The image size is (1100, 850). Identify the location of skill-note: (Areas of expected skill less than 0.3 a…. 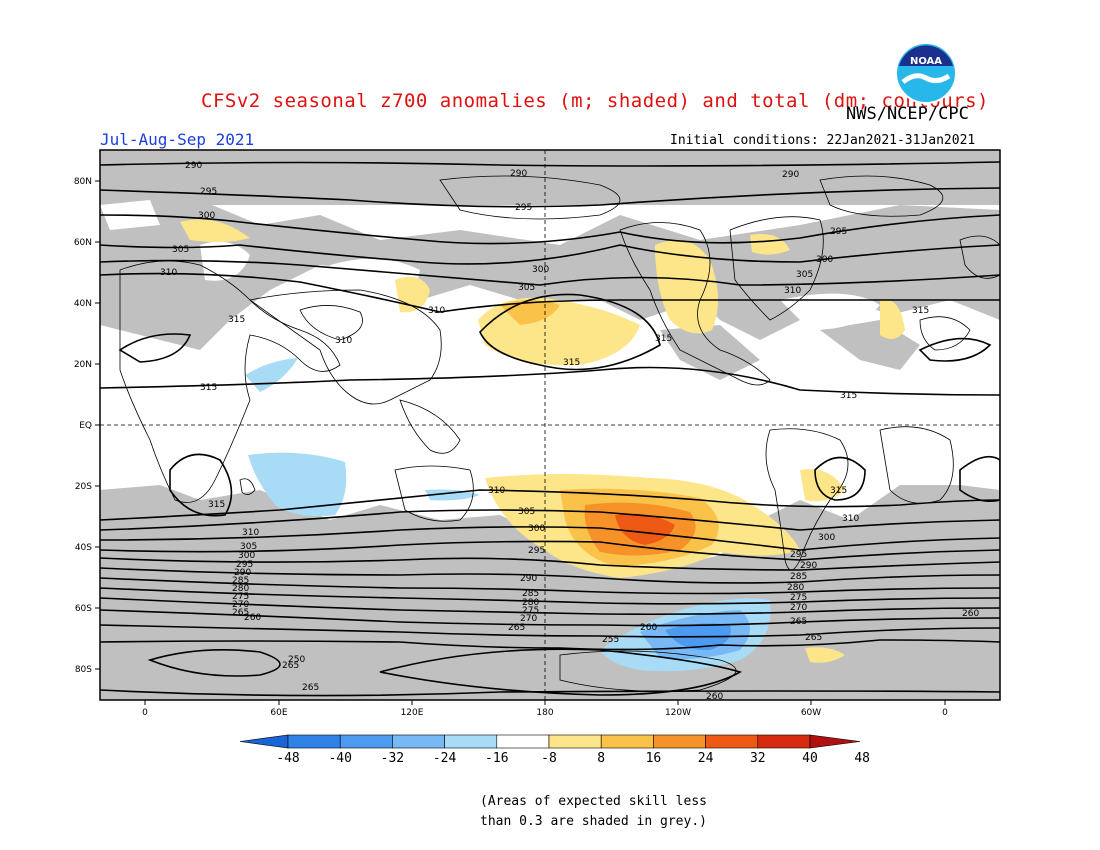
(593, 812).